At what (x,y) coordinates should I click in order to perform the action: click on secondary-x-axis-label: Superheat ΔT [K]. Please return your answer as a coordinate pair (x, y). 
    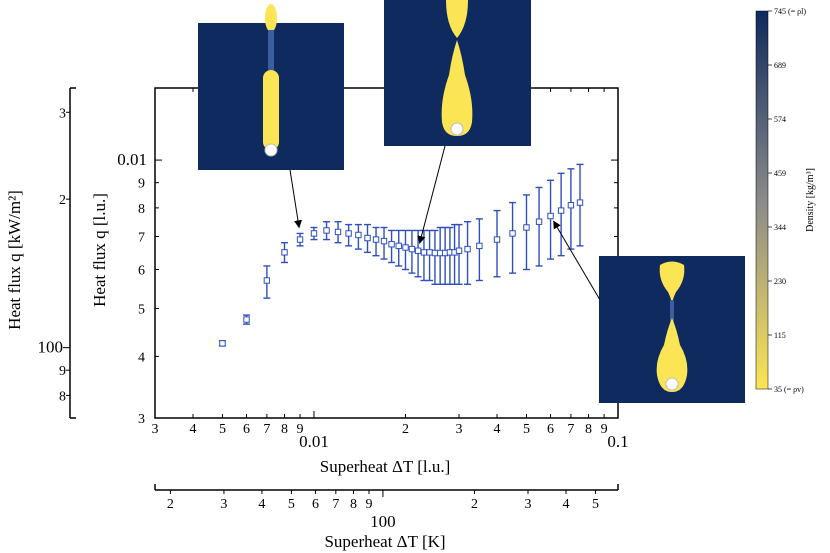
    Looking at the image, I should click on (384, 541).